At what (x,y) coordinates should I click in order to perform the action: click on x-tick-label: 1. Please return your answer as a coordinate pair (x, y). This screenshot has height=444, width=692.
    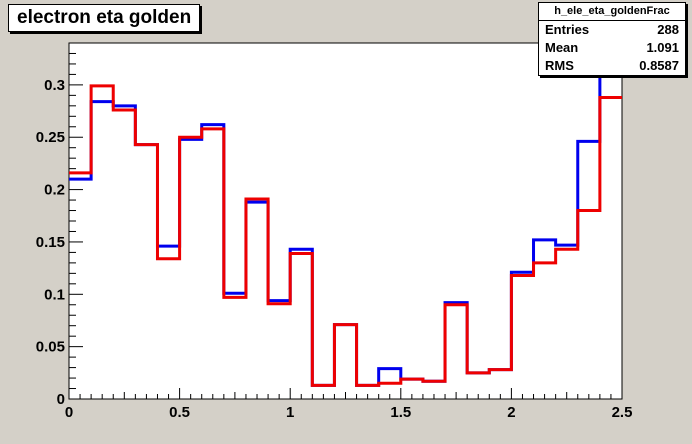
    Looking at the image, I should click on (290, 412).